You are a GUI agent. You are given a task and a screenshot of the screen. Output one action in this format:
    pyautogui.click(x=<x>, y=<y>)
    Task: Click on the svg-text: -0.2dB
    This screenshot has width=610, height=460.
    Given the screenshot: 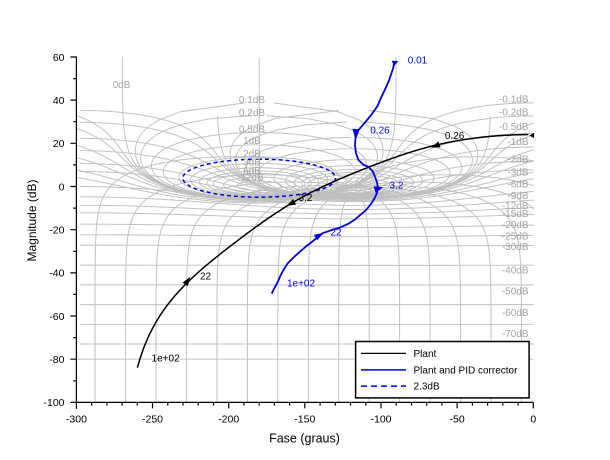 What is the action you would take?
    pyautogui.click(x=514, y=113)
    